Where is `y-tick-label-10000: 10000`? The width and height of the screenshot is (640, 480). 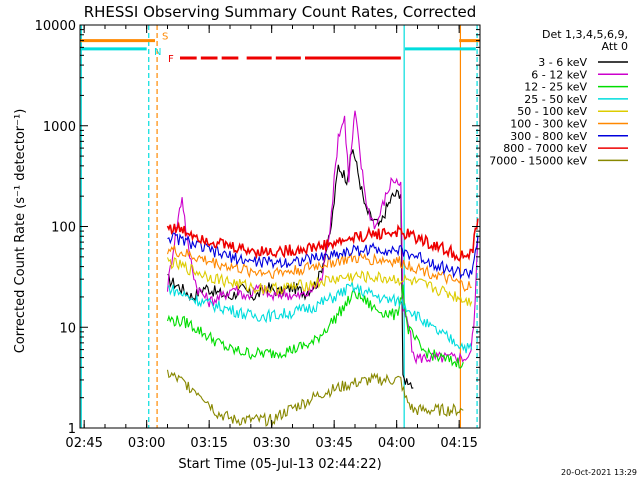 y-tick-label-10000: 10000 is located at coordinates (55, 26).